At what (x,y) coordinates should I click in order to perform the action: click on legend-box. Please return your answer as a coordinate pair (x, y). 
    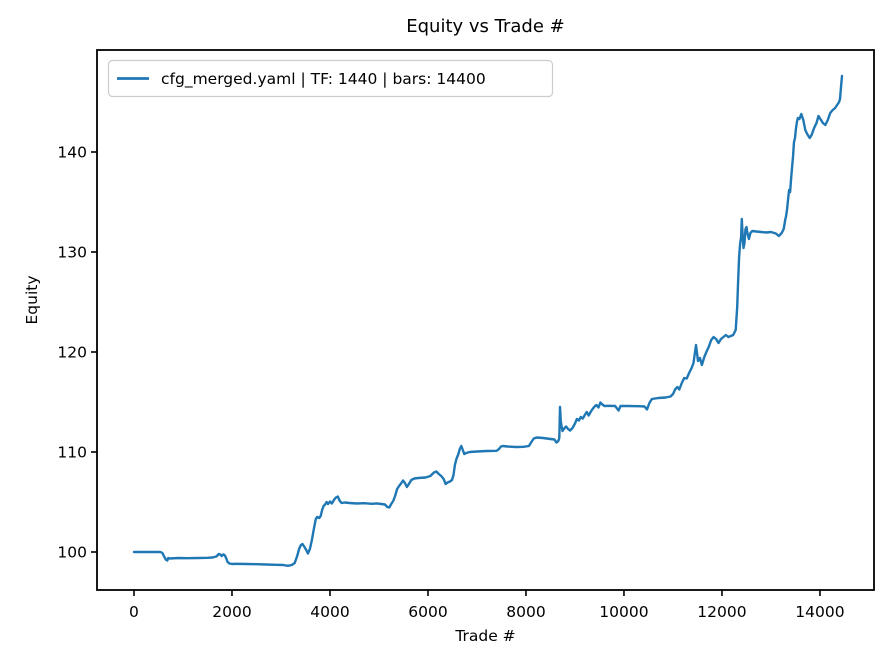
    Looking at the image, I should click on (330, 78).